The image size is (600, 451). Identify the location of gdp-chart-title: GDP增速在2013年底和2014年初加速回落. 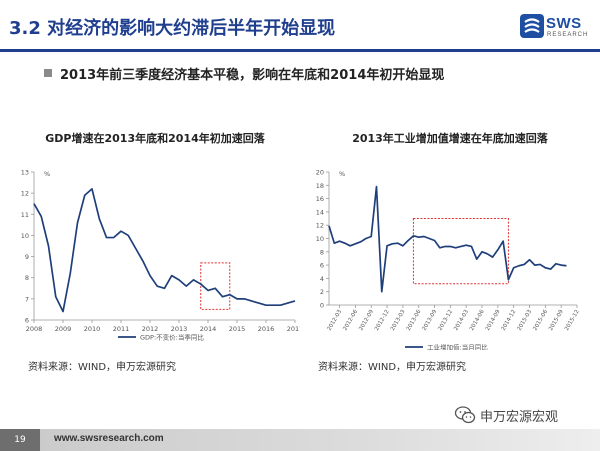
(155, 138).